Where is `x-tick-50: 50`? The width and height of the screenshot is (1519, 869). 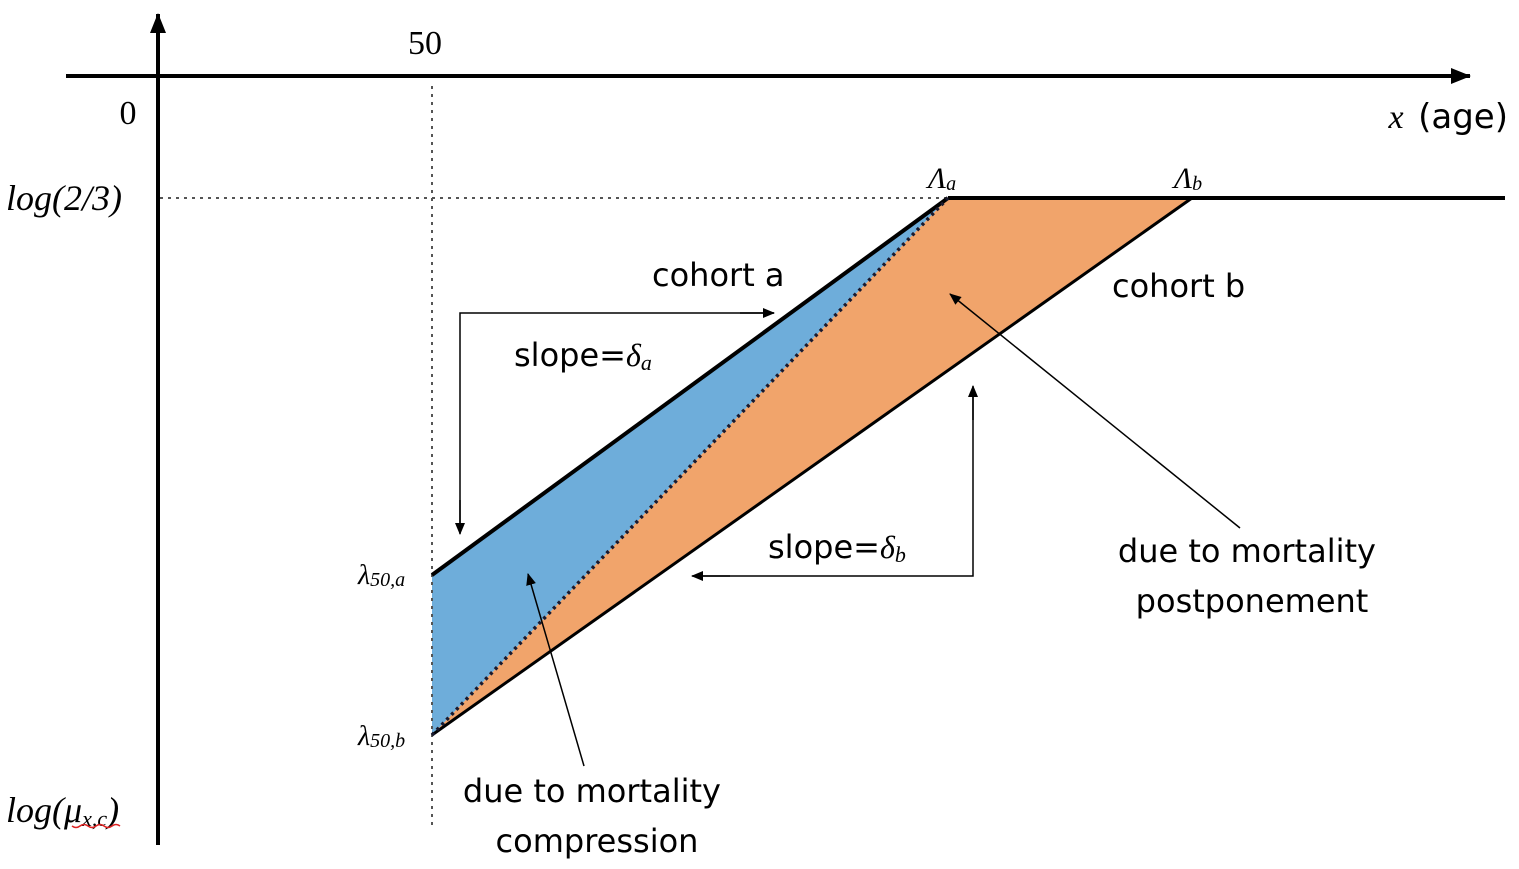
x-tick-50: 50 is located at coordinates (425, 43).